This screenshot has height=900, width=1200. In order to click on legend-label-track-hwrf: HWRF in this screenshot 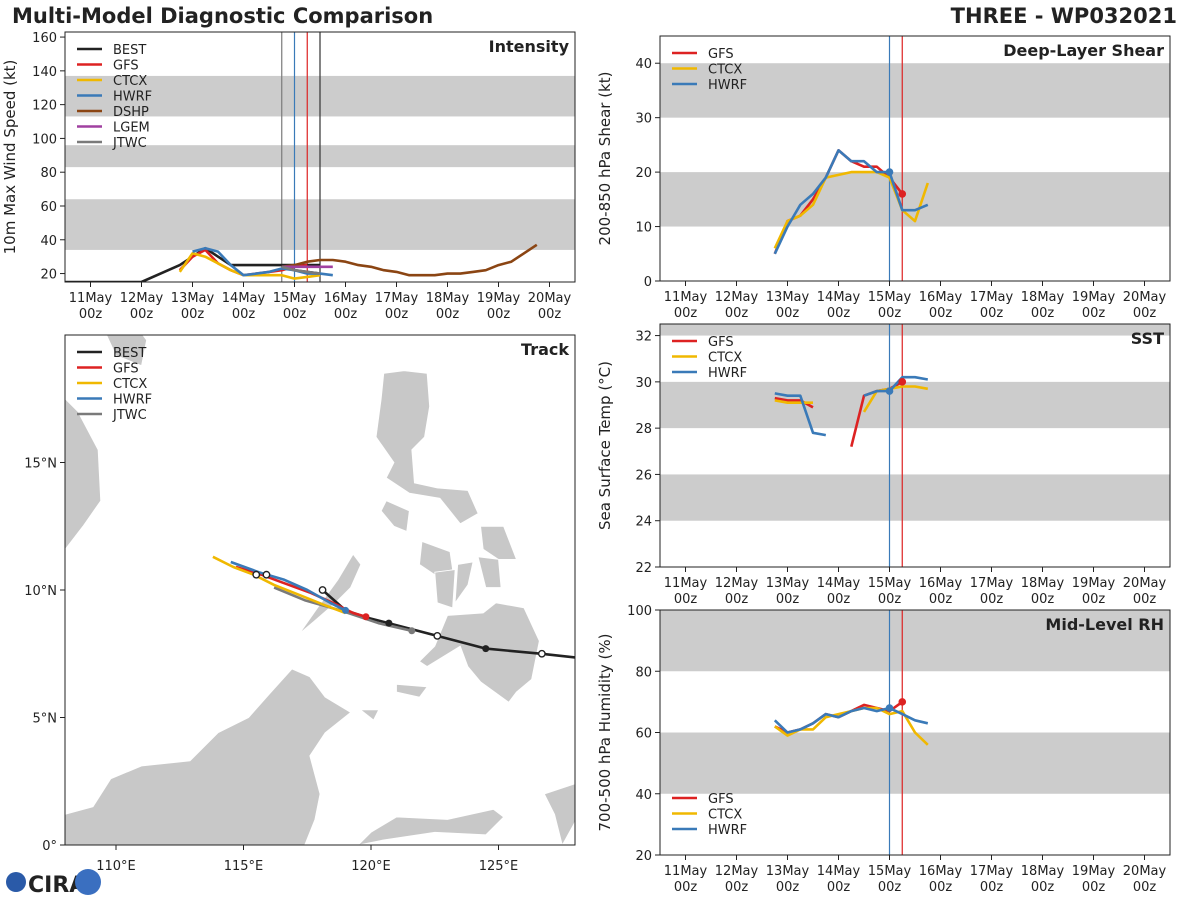, I will do `click(132, 400)`.